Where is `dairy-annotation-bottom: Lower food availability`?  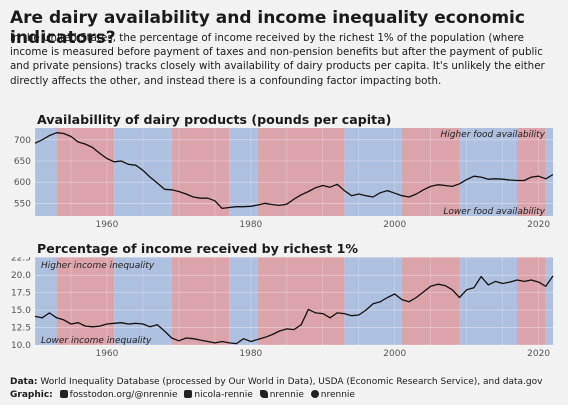
dairy-annotation-bottom: Lower food availability is located at coordinates (494, 212).